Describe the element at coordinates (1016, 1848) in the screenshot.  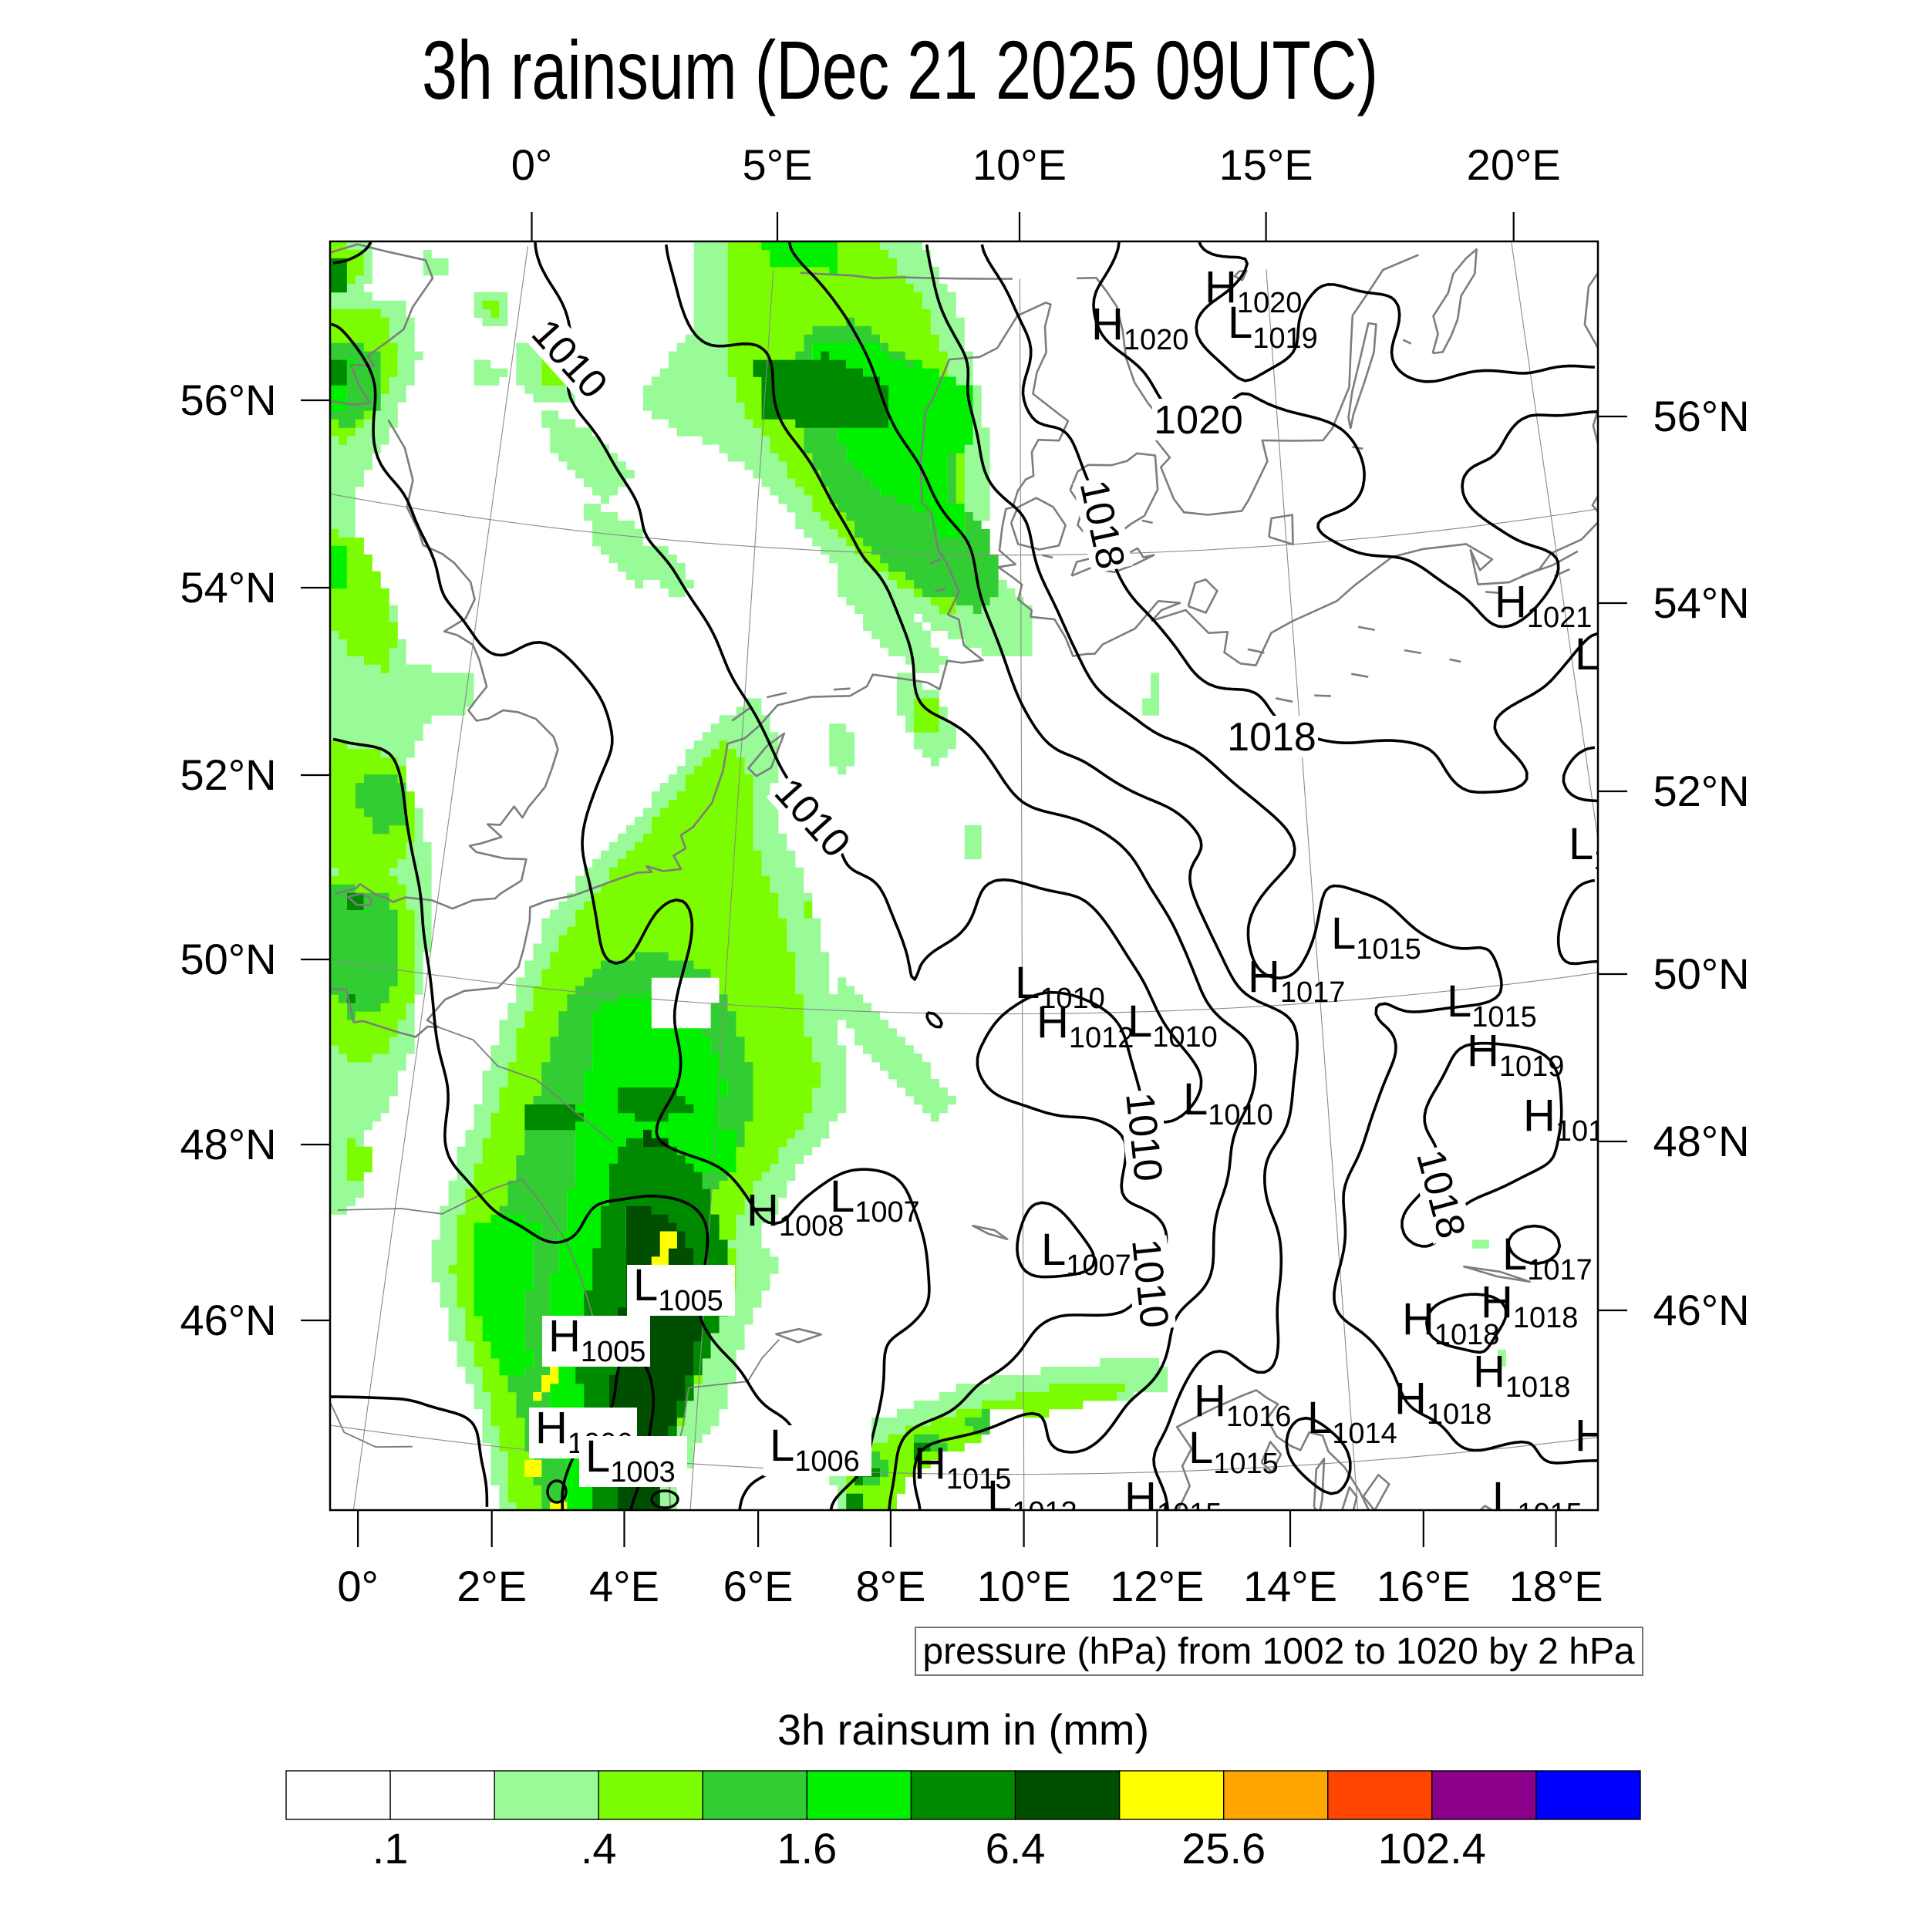
I see `svg-text: 6.4` at that location.